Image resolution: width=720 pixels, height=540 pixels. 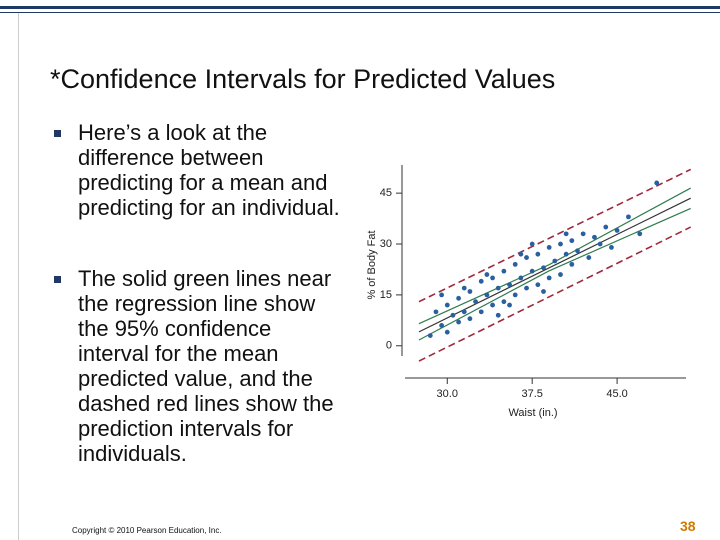 What do you see at coordinates (386, 193) in the screenshot?
I see `y-tick-label: 45` at bounding box center [386, 193].